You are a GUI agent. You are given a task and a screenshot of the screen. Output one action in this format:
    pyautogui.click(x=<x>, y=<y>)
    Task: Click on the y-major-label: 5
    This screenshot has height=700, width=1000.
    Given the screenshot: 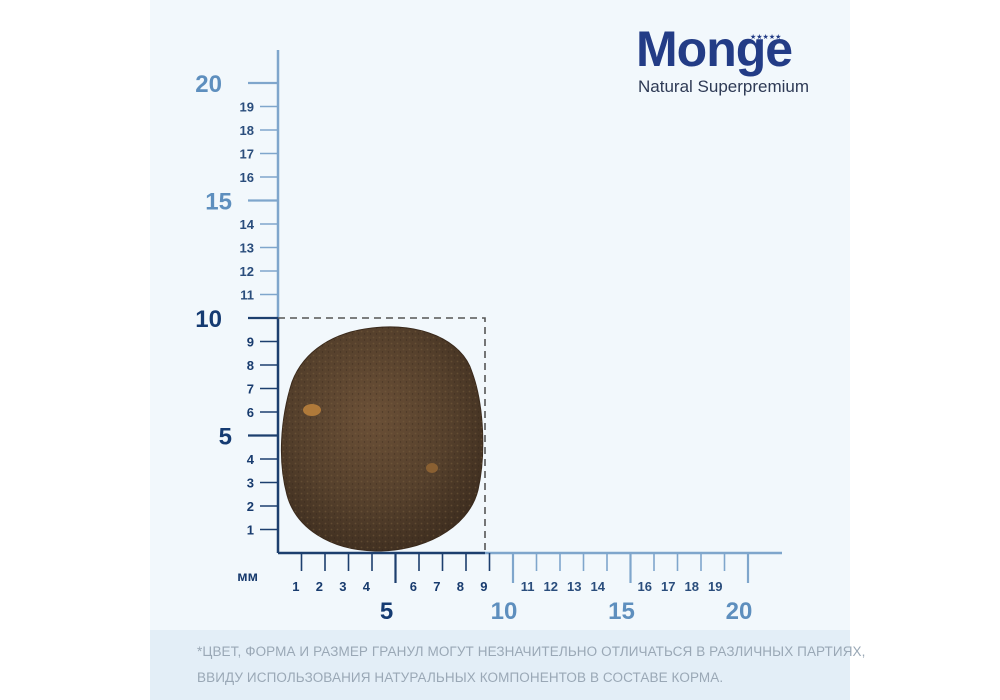 What is the action you would take?
    pyautogui.click(x=225, y=437)
    